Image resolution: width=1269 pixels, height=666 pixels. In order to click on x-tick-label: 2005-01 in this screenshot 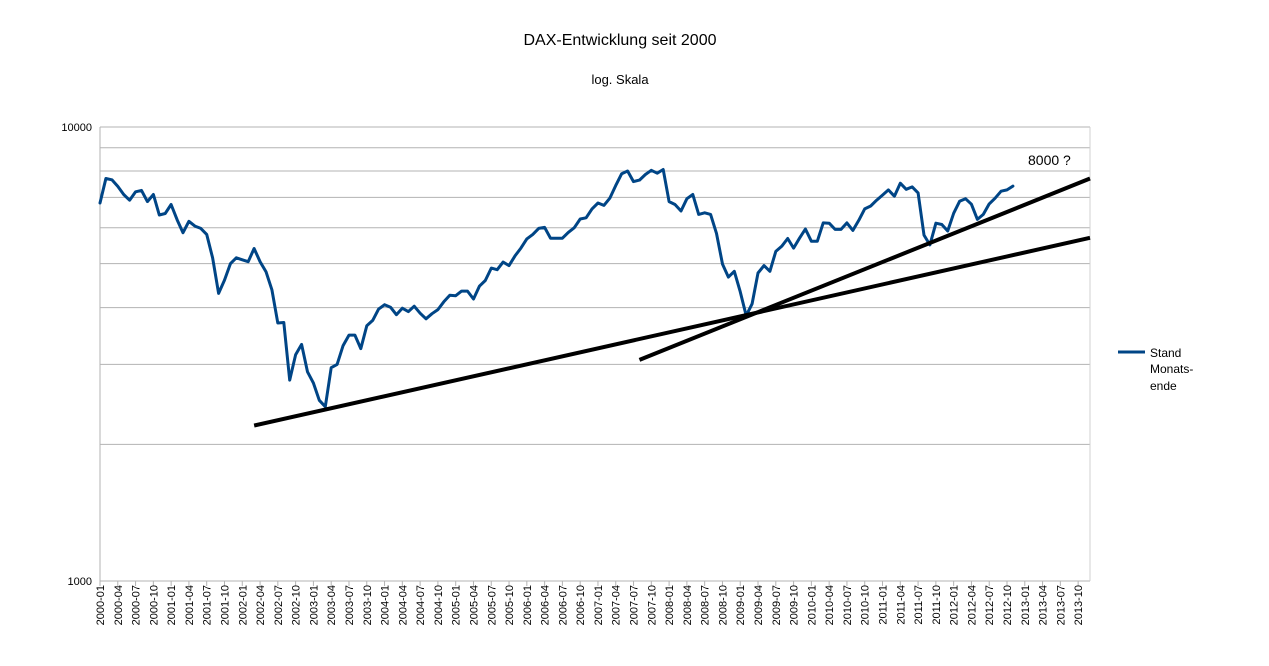, I will do `click(457, 605)`.